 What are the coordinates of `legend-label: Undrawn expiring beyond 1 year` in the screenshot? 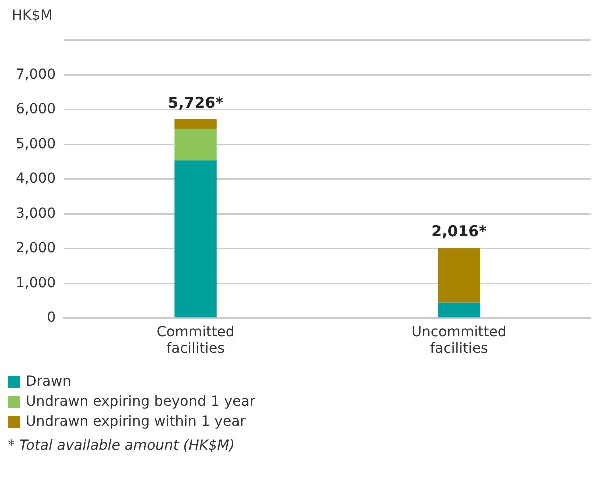 It's located at (141, 402).